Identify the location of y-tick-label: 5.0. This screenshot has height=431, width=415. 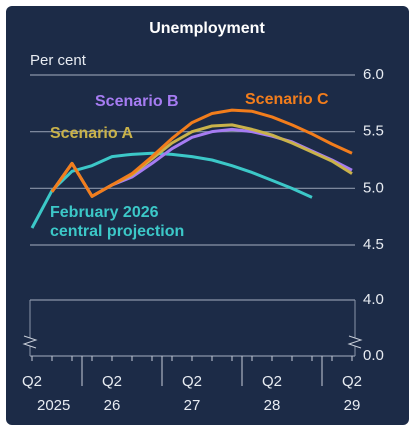
(373, 187).